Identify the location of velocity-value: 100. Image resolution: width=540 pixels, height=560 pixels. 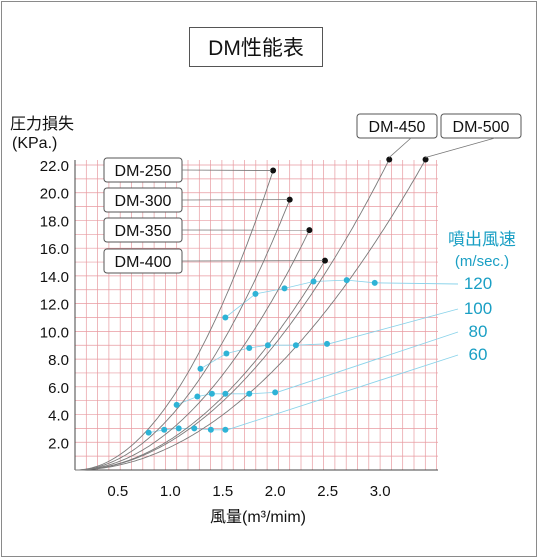
(478, 308).